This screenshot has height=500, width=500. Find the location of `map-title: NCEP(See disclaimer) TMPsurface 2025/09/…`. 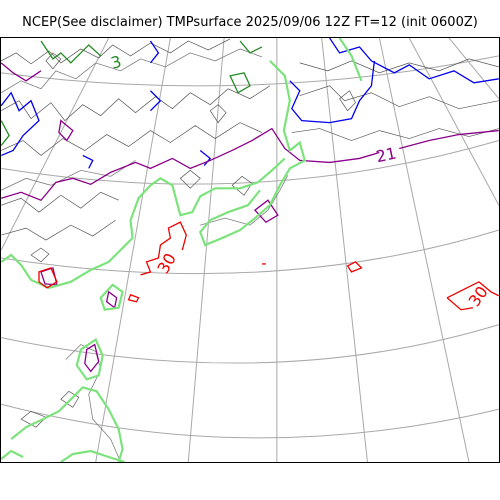

map-title: NCEP(See disclaimer) TMPsurface 2025/09/… is located at coordinates (250, 22).